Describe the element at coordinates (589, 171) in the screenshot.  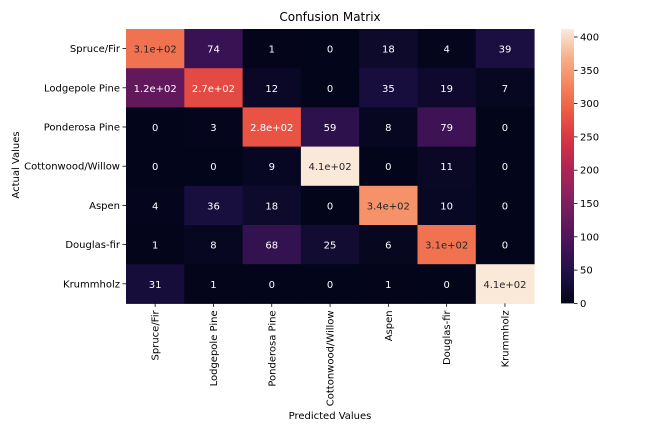
I see `colorbar-tick-label: 200` at that location.